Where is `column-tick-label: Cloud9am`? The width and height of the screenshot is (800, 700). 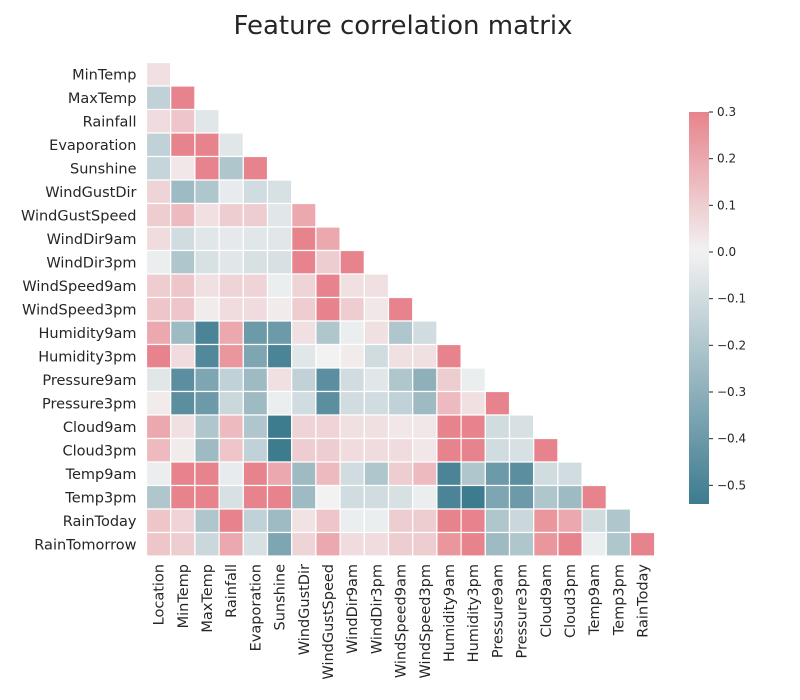
column-tick-label: Cloud9am is located at coordinates (547, 601).